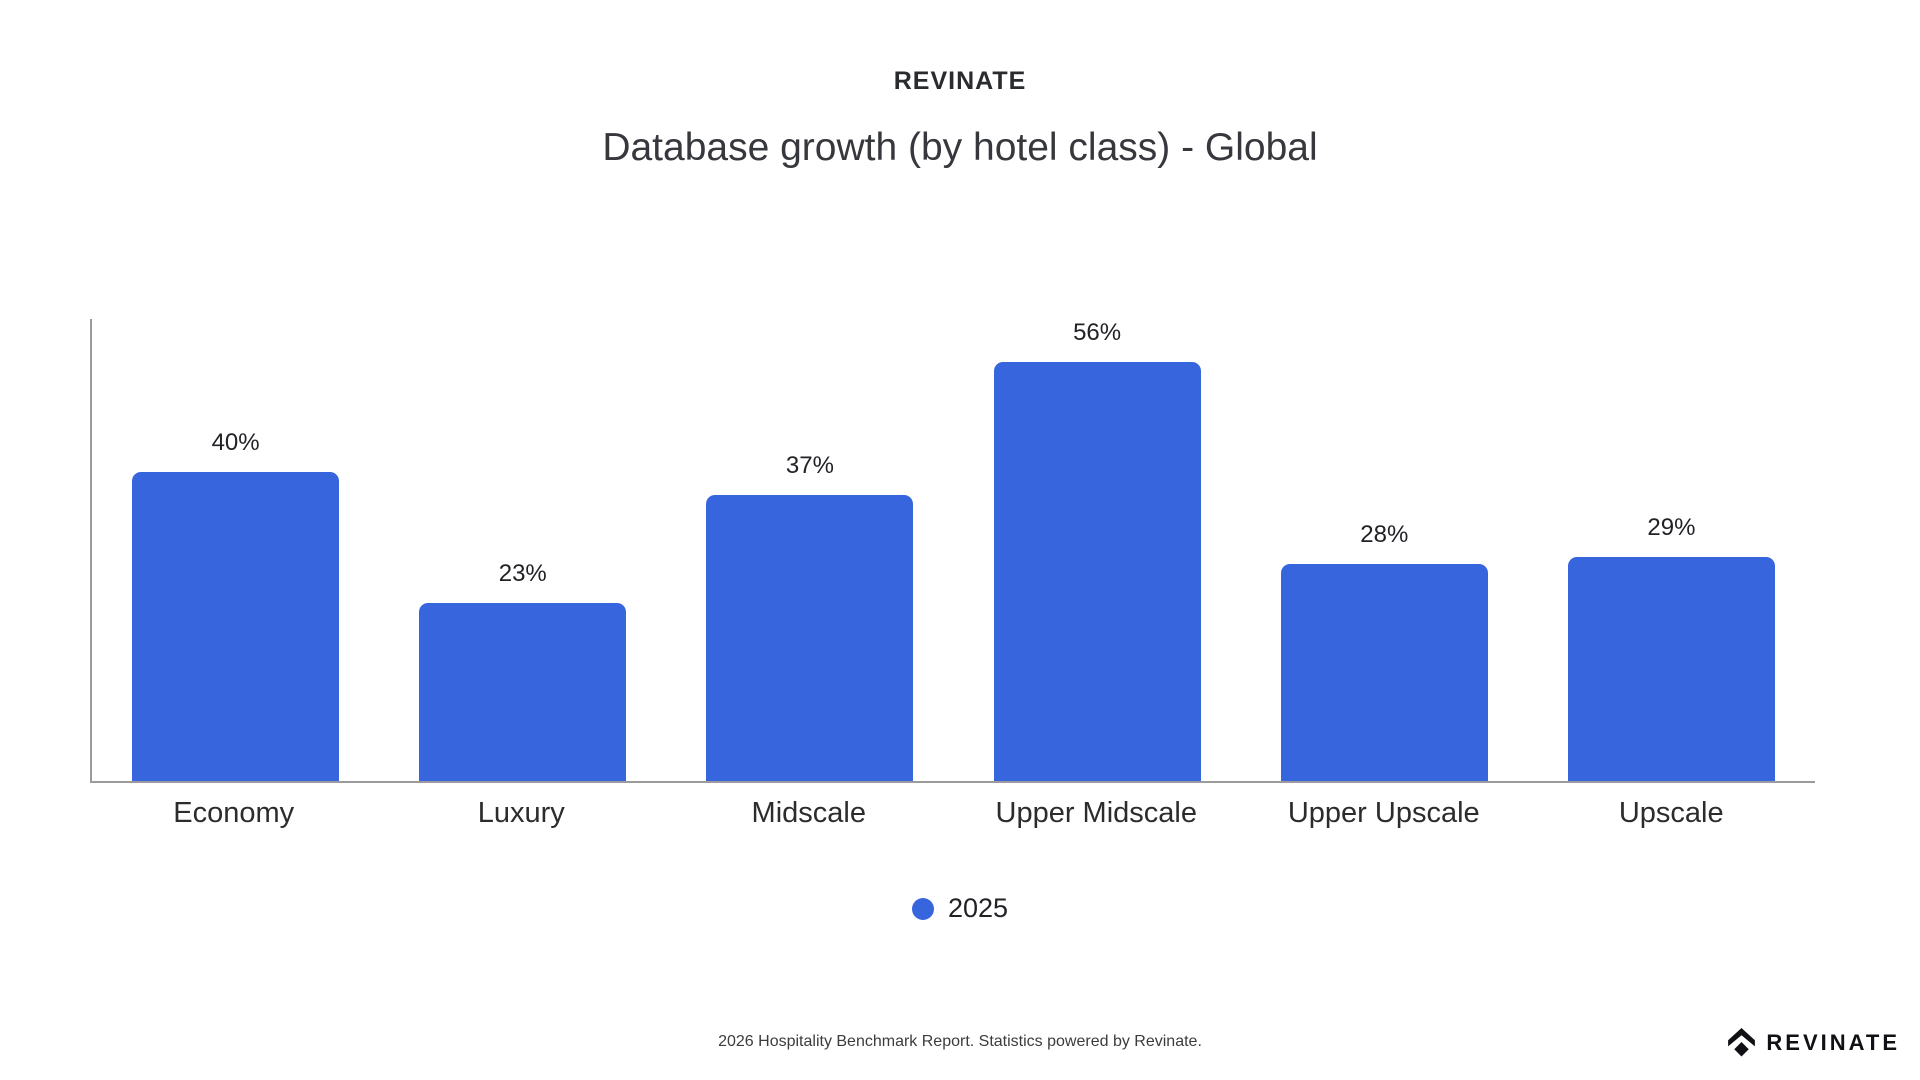  What do you see at coordinates (1384, 534) in the screenshot?
I see `bar-value-label: 28%` at bounding box center [1384, 534].